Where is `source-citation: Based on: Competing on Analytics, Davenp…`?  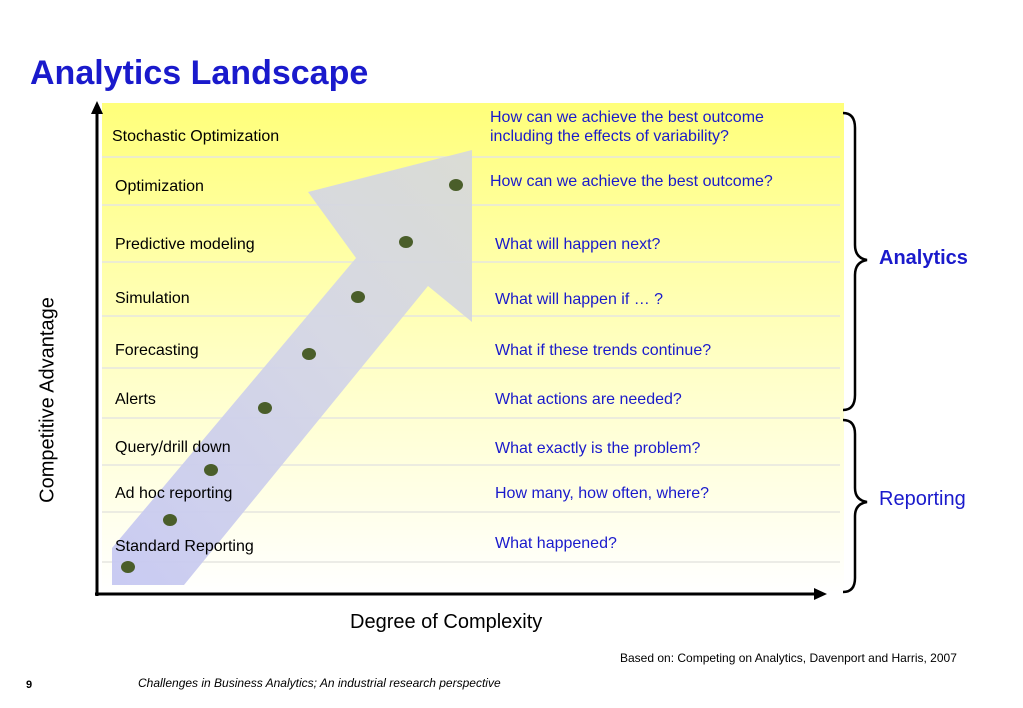 source-citation: Based on: Competing on Analytics, Davenp… is located at coordinates (788, 658).